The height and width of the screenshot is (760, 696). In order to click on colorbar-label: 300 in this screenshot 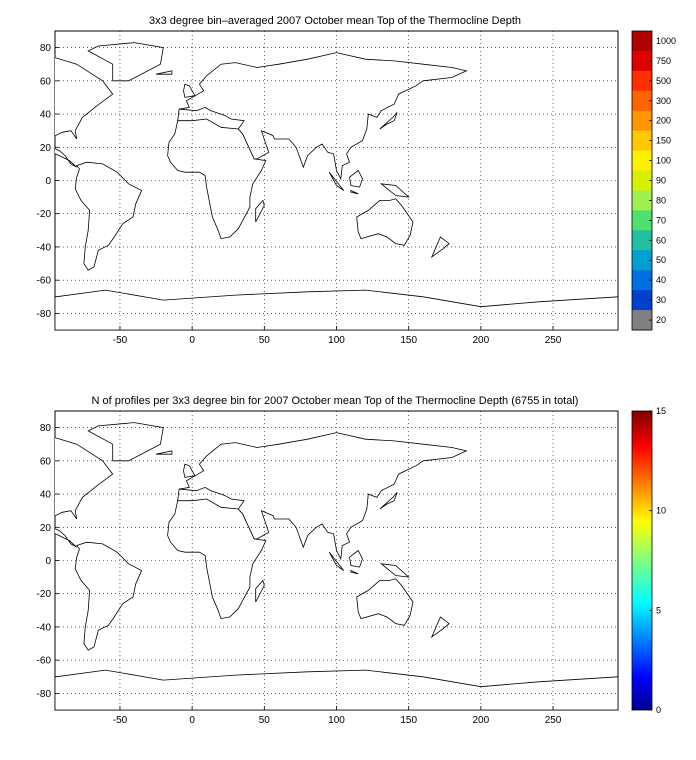, I will do `click(663, 101)`.